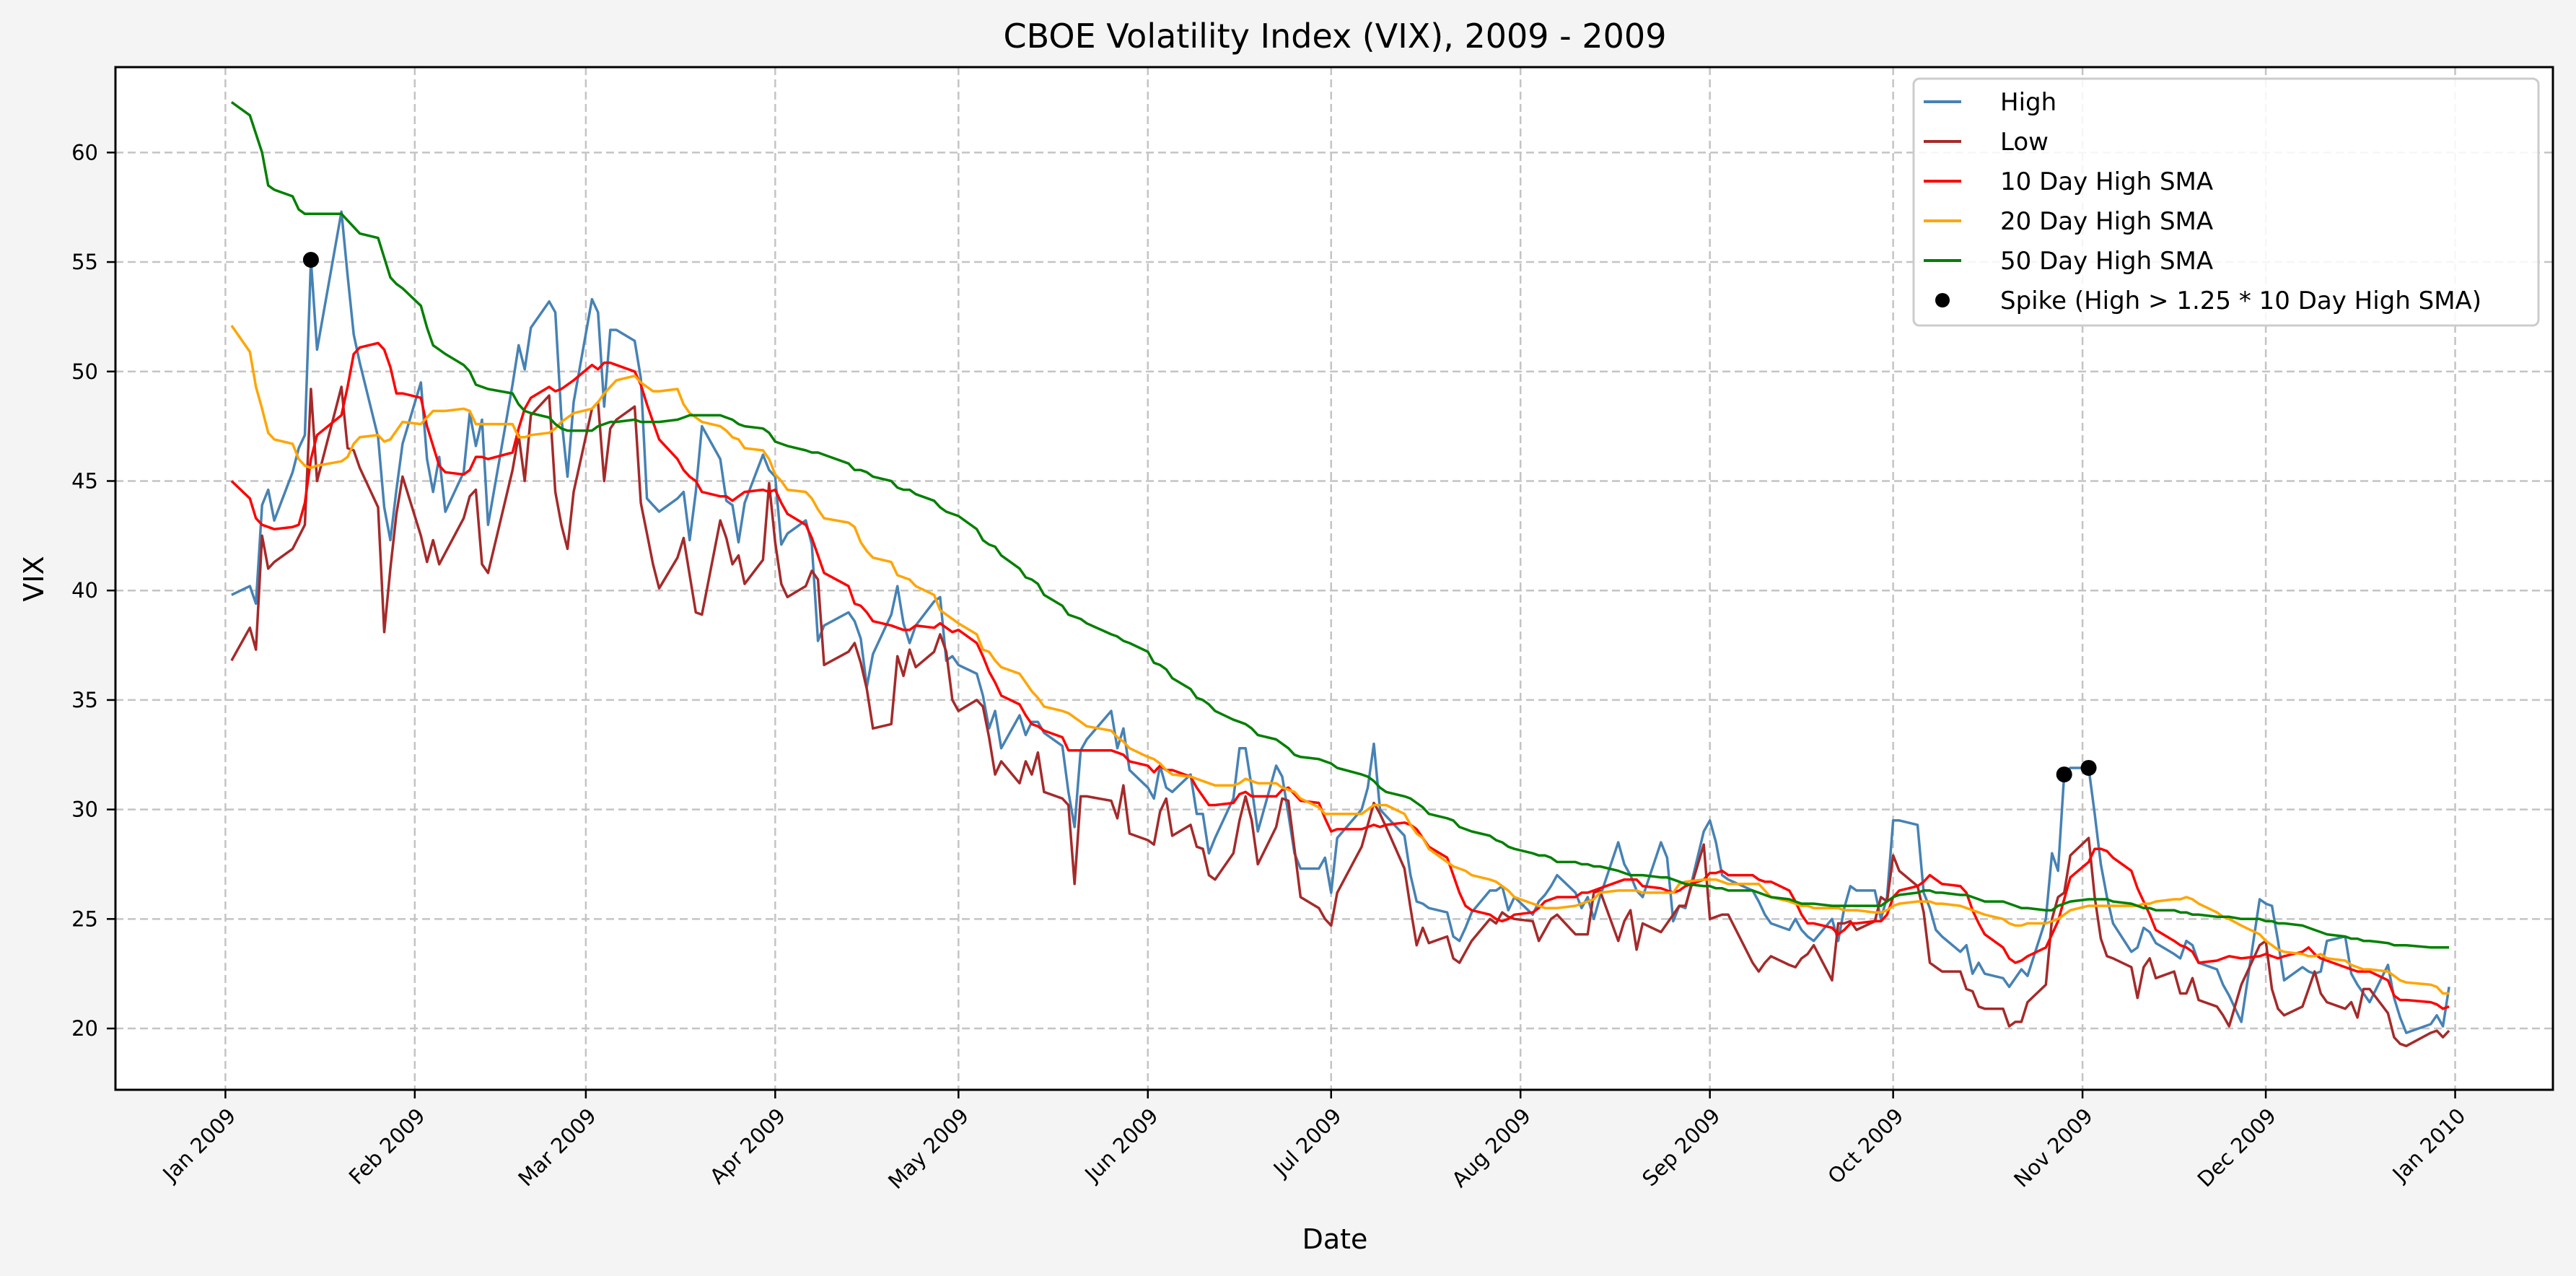 This screenshot has width=2576, height=1276. I want to click on x-axis-label: Date, so click(1335, 1239).